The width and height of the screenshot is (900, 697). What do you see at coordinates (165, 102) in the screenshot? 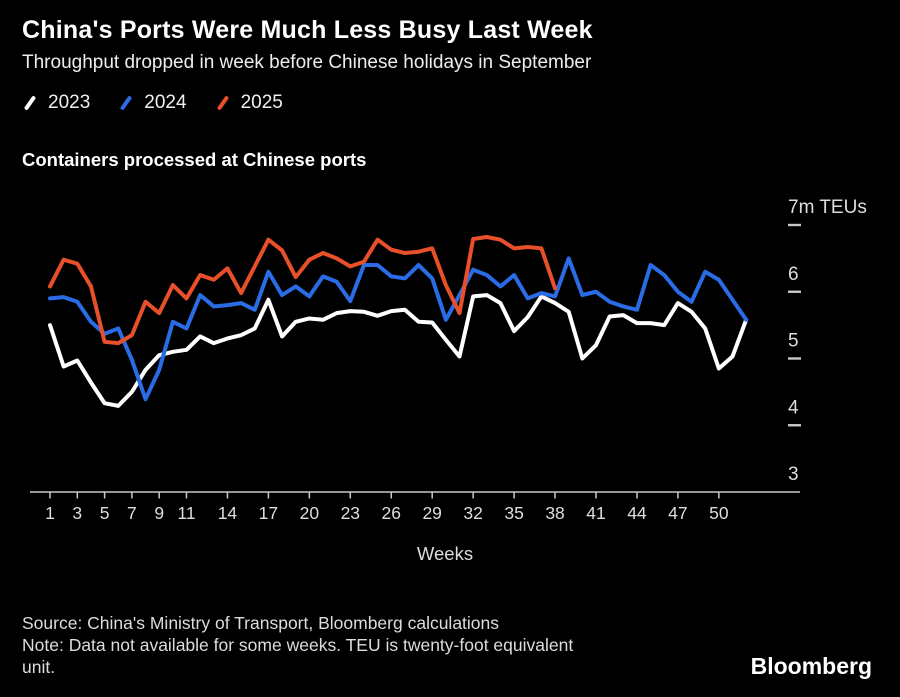
I see `legend-label: 2024` at bounding box center [165, 102].